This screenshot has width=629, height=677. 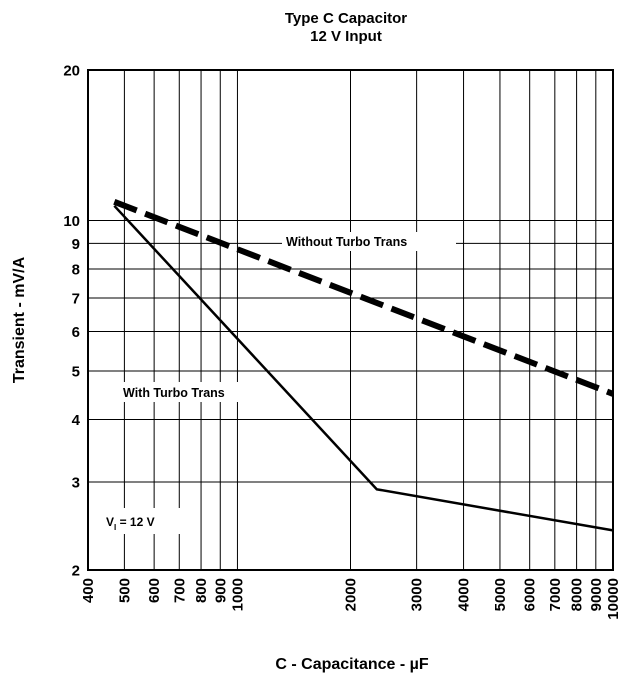 I want to click on y-tick-label: 10, so click(x=71, y=221).